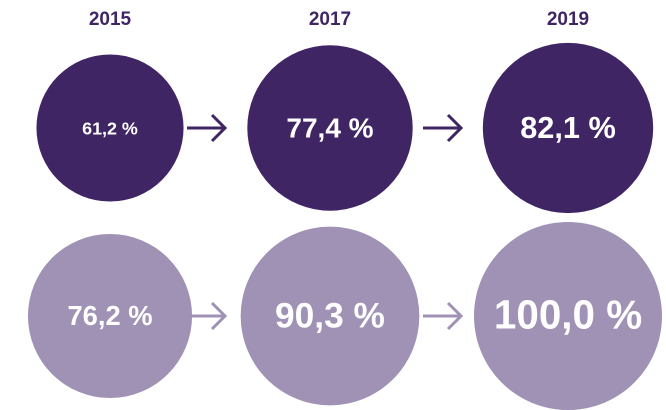 The width and height of the screenshot is (666, 410). I want to click on value-label: 61,2 %, so click(110, 129).